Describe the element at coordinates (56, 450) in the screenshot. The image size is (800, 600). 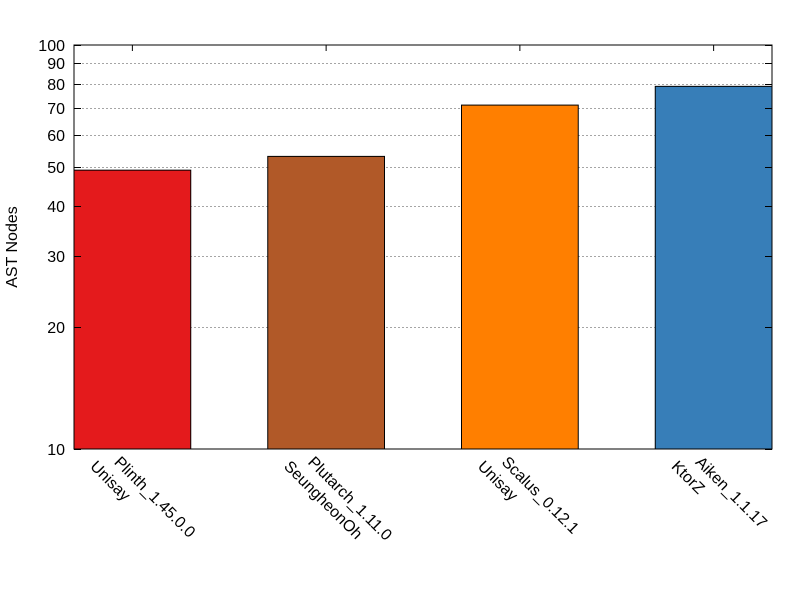
I see `y-tick-label: 10` at that location.